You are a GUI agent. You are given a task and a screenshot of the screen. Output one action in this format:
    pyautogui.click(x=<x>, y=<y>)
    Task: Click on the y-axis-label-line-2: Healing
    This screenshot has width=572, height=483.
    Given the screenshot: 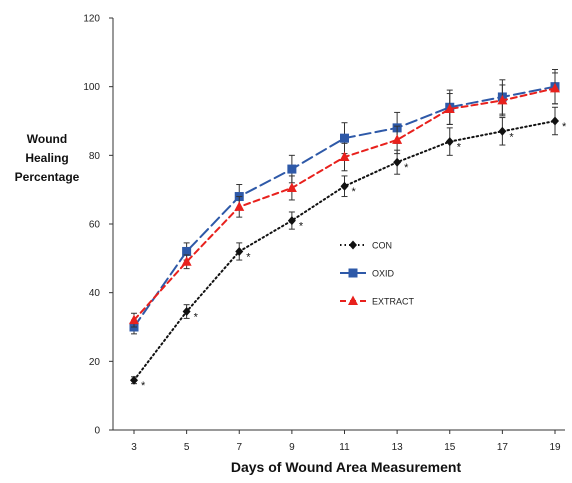 What is the action you would take?
    pyautogui.click(x=46, y=158)
    